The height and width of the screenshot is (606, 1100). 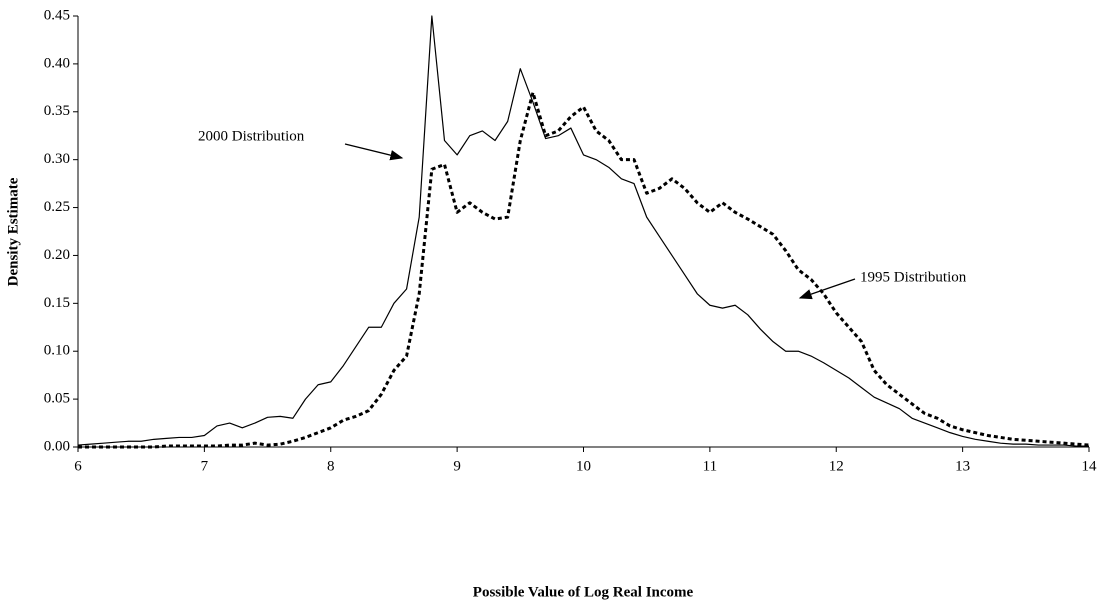 I want to click on y-tick-label: 0.45, so click(x=57, y=15).